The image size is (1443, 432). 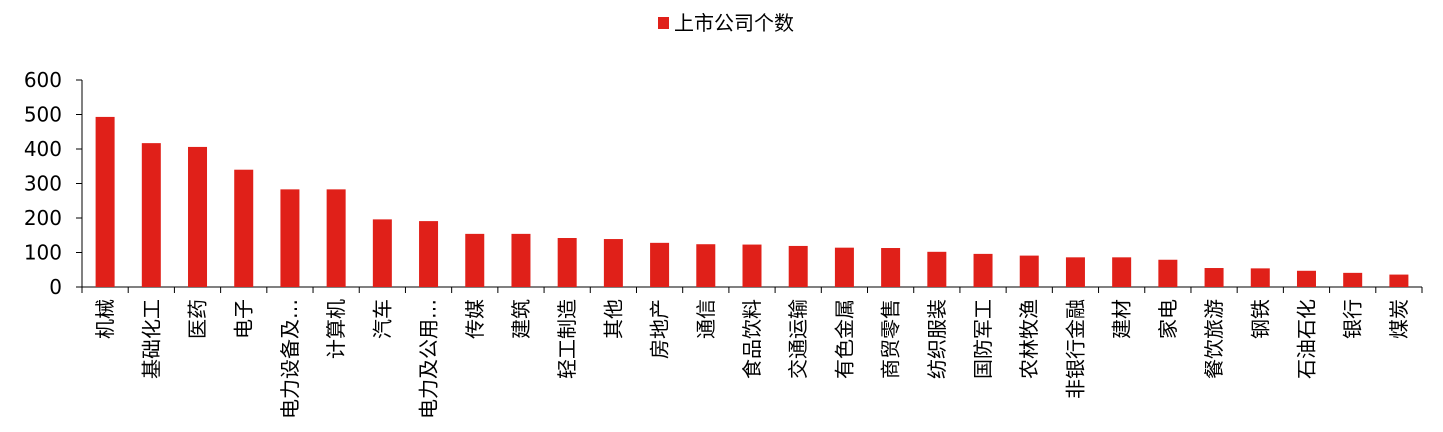 What do you see at coordinates (1399, 319) in the screenshot?
I see `category-label: 煤炭` at bounding box center [1399, 319].